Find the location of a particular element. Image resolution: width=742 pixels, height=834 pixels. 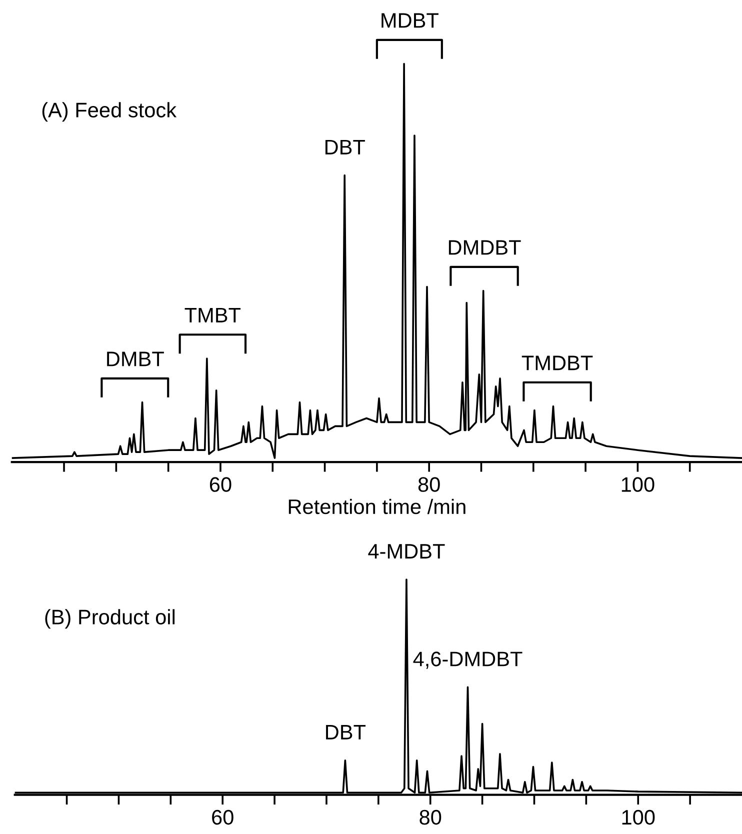

annotation: TMDBT is located at coordinates (557, 363).